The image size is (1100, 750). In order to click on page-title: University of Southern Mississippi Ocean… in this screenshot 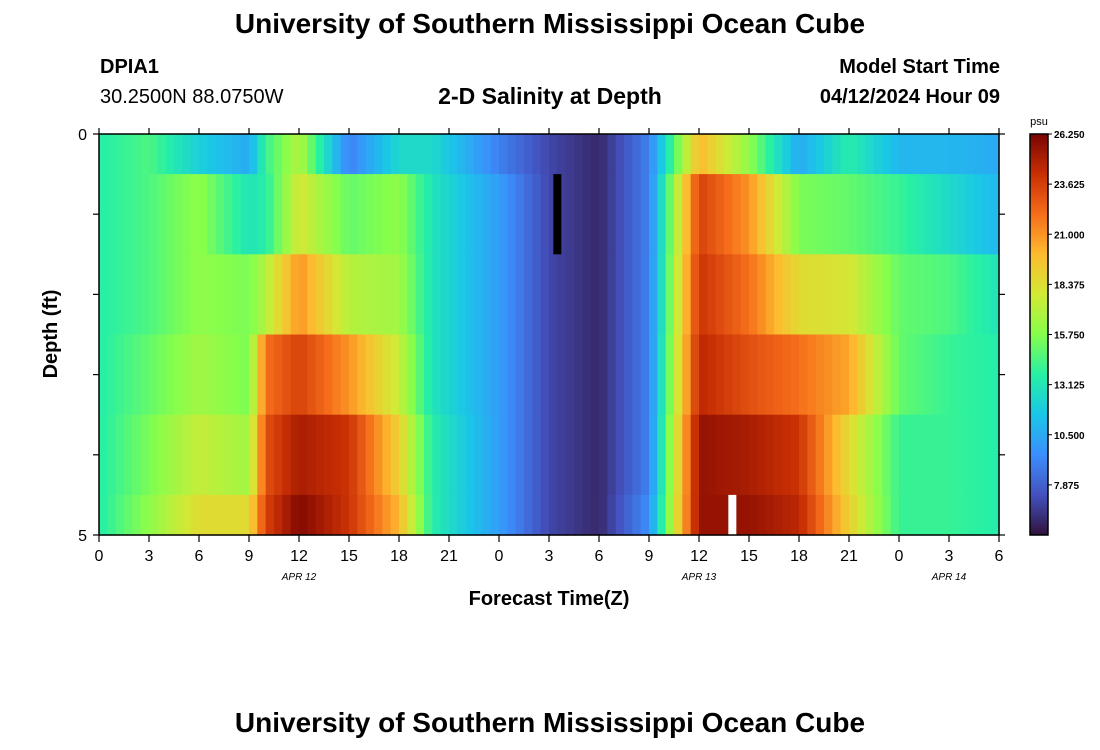, I will do `click(550, 23)`.